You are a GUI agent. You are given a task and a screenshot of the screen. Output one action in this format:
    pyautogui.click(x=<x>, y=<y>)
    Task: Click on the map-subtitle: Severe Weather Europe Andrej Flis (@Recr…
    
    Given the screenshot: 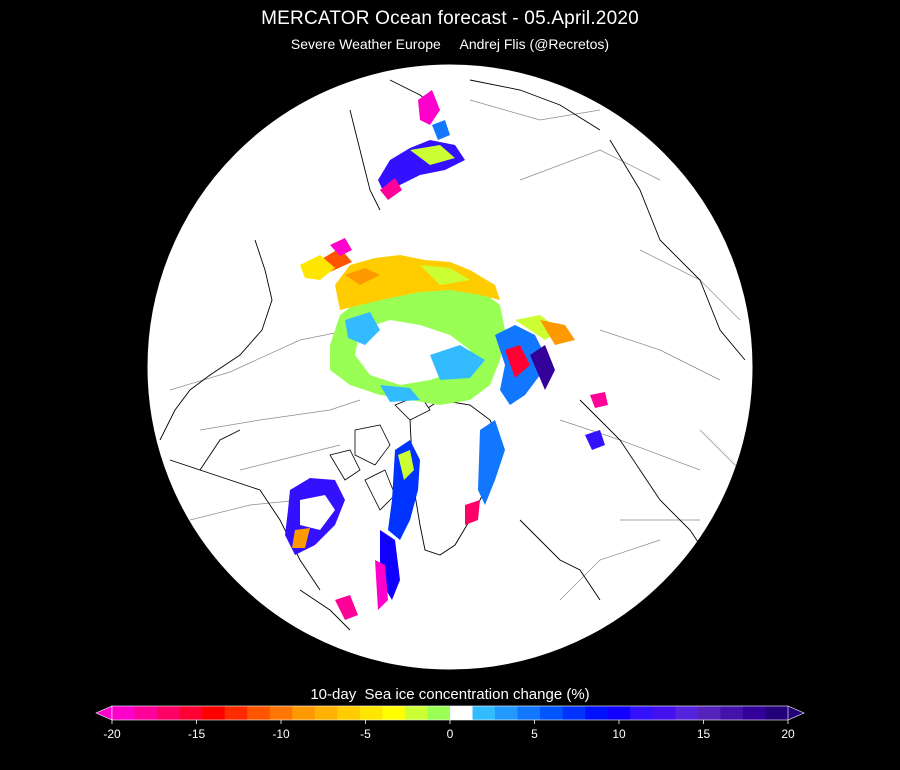 What is the action you would take?
    pyautogui.click(x=450, y=44)
    